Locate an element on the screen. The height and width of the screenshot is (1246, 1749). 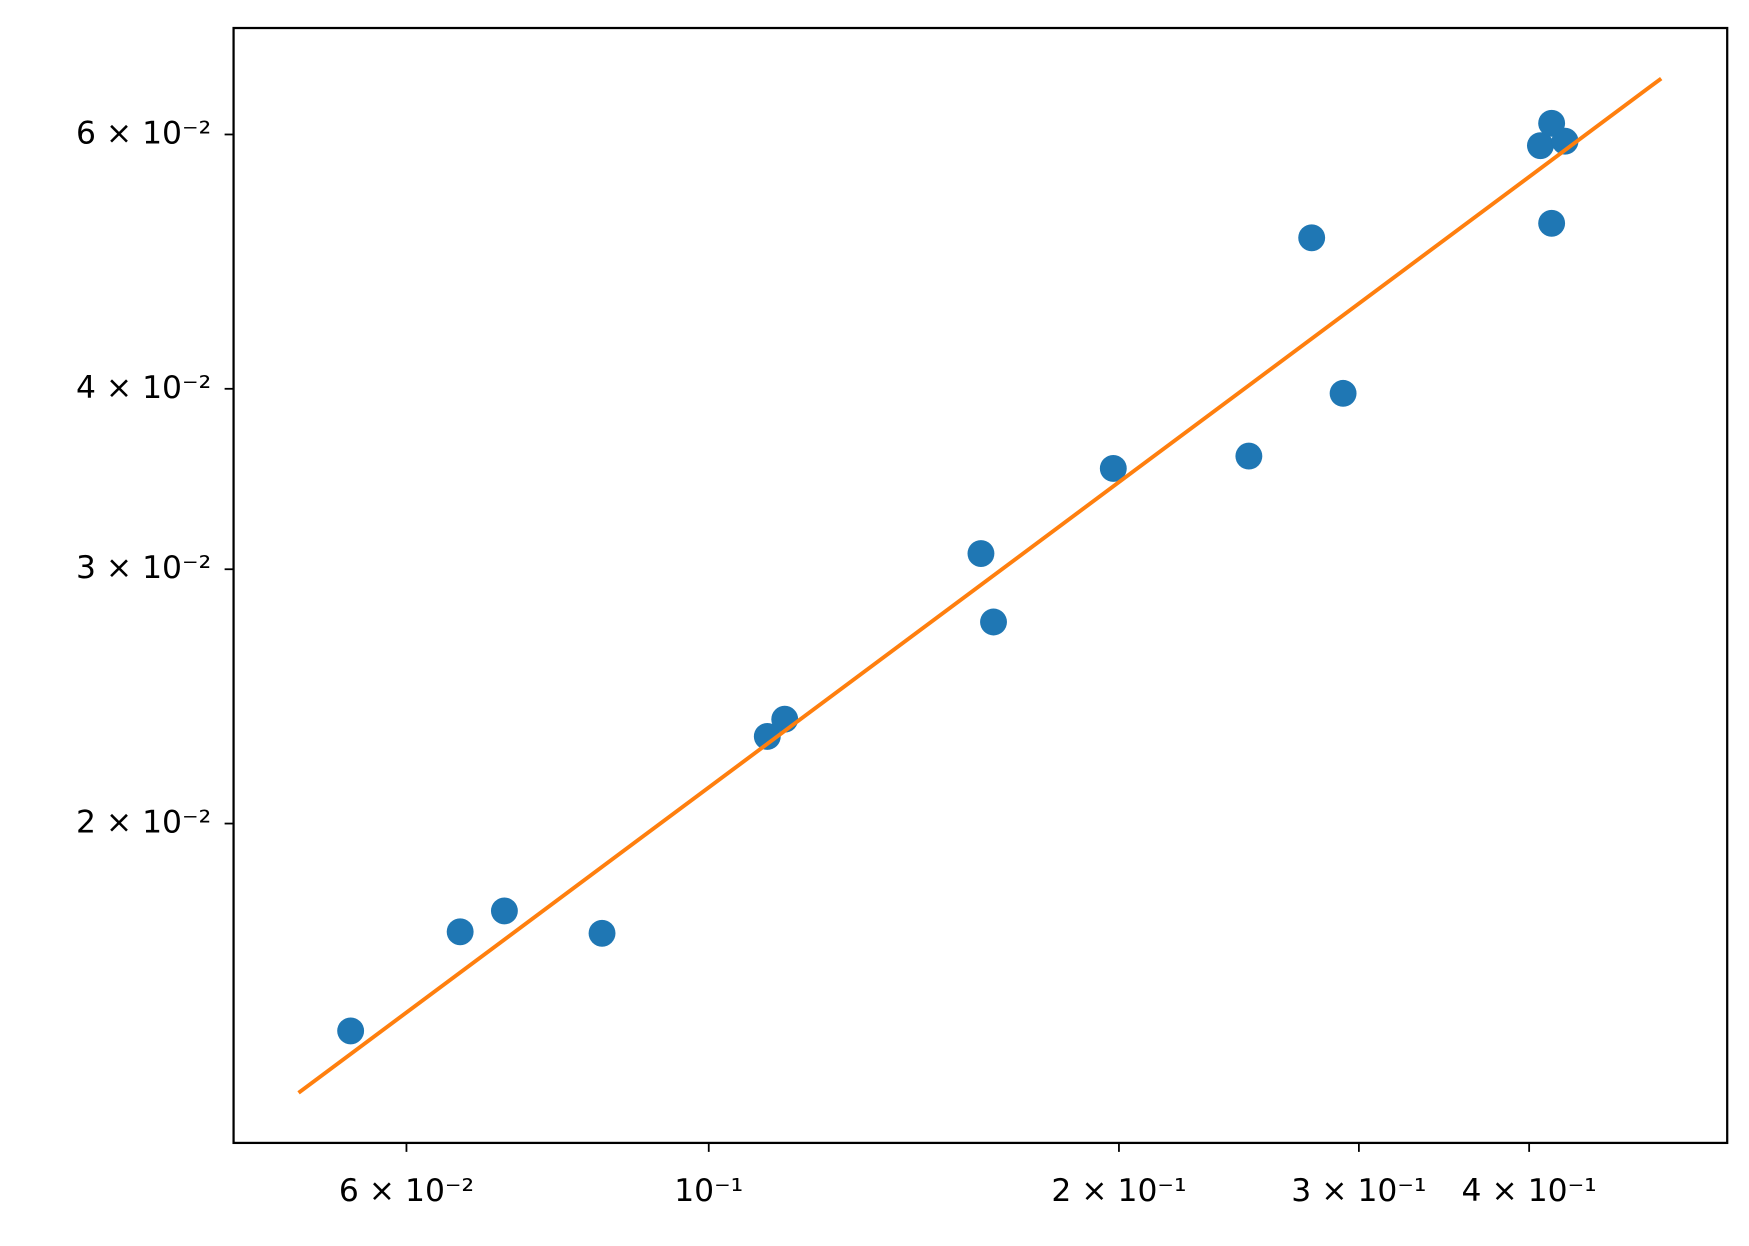
y-tick-label: 6 × 10⁻² is located at coordinates (143, 133).